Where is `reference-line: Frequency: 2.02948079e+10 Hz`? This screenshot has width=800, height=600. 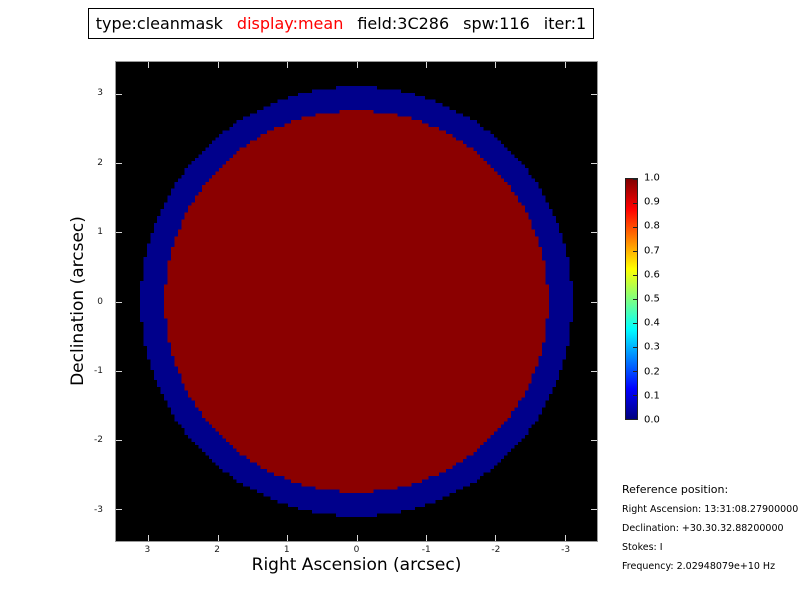 reference-line: Frequency: 2.02948079e+10 Hz is located at coordinates (699, 566).